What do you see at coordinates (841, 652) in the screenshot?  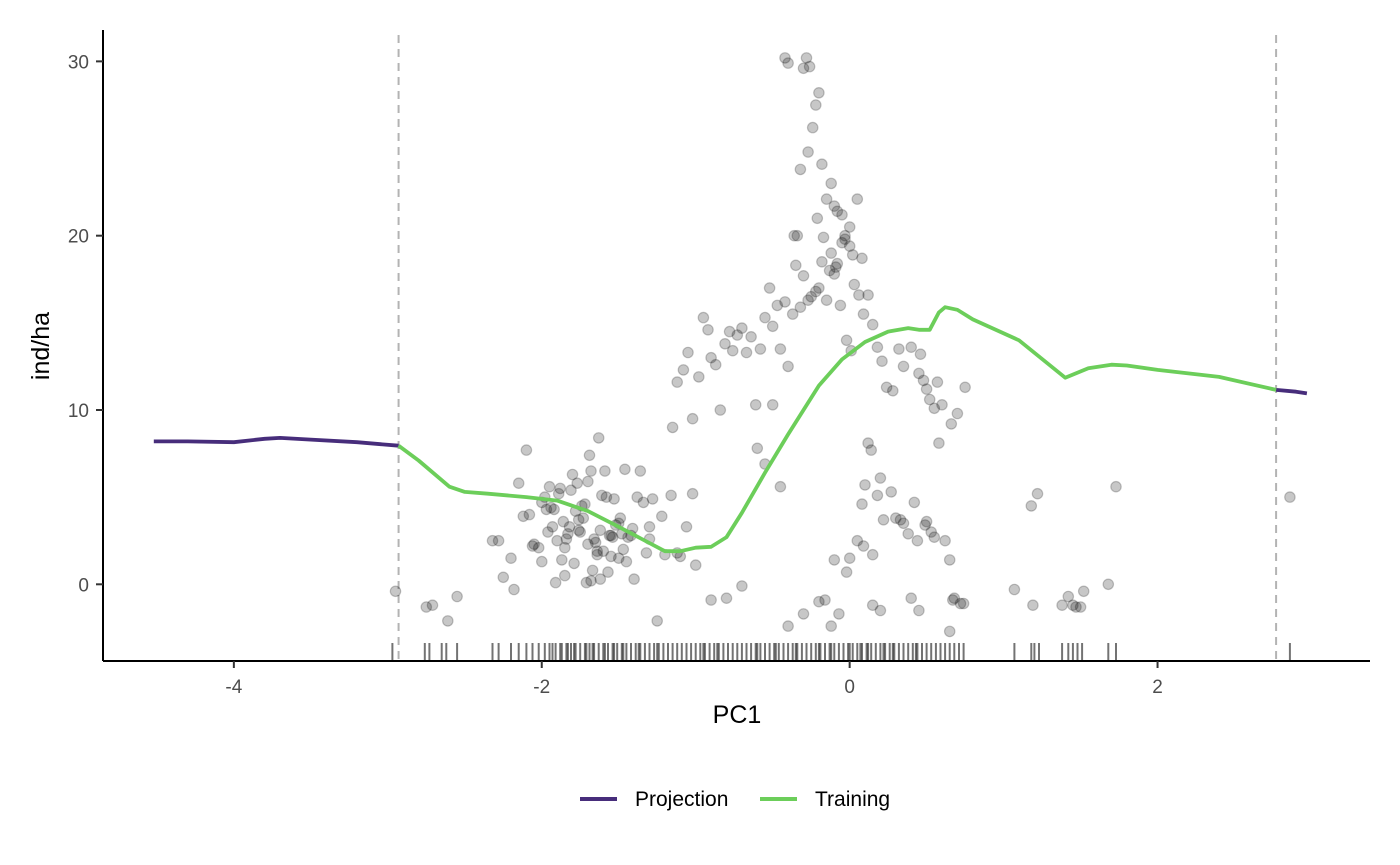 I see `rug-ticks` at bounding box center [841, 652].